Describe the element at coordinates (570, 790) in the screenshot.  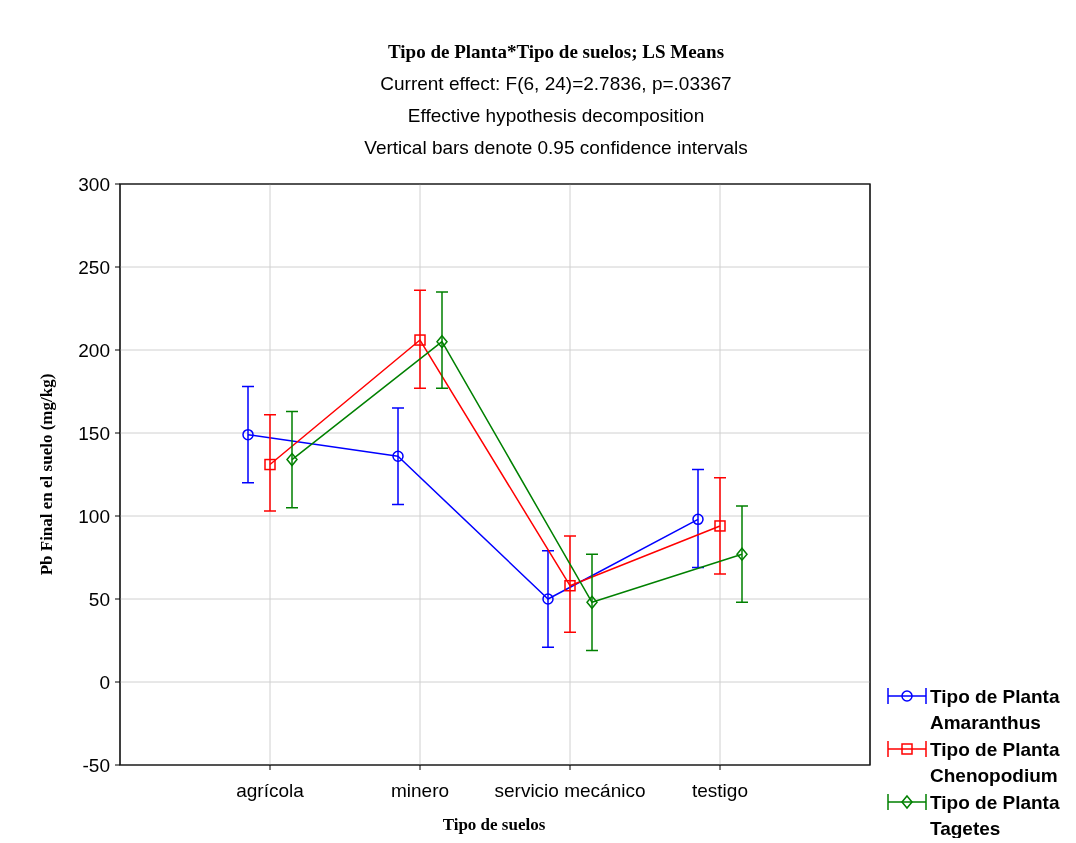
I see `x-tick-label: servicio mecánico` at that location.